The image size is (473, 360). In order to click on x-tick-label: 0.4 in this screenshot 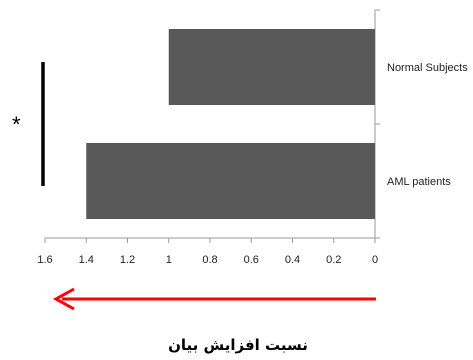, I will do `click(292, 260)`.